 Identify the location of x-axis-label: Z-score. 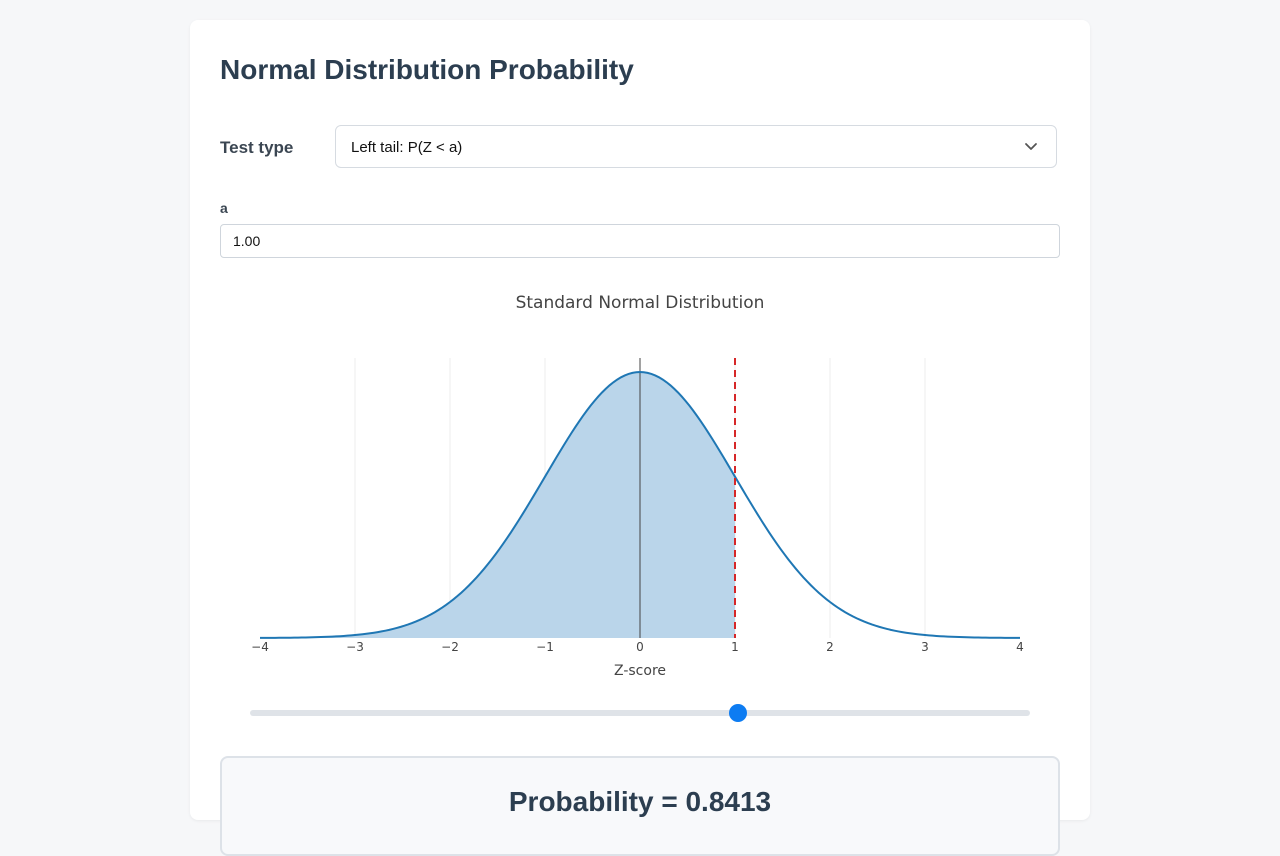
(640, 671).